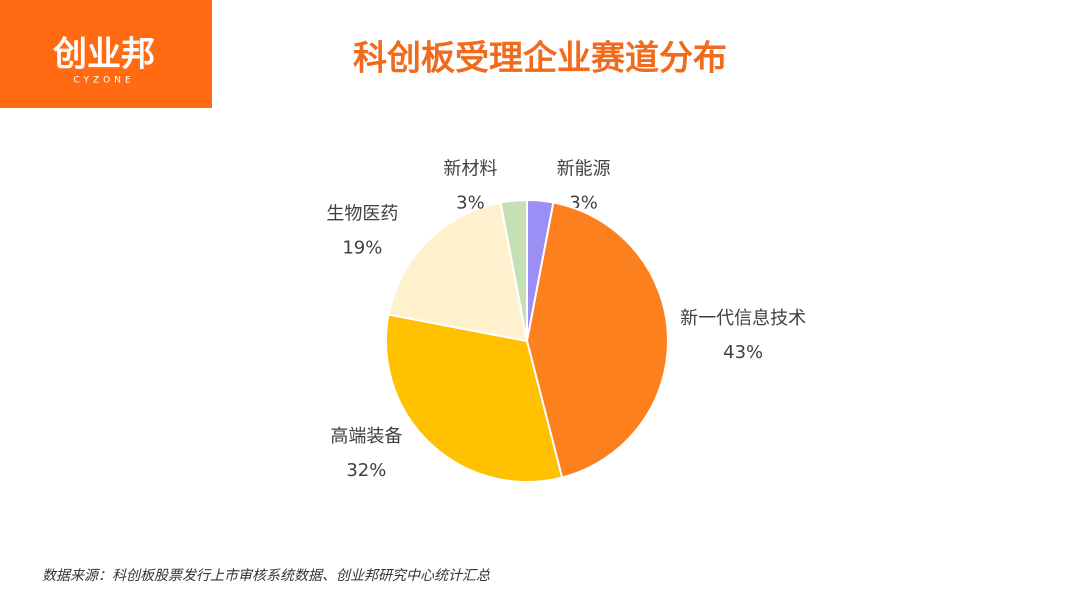 This screenshot has height=608, width=1080. I want to click on slice-label: 高端装备, so click(366, 436).